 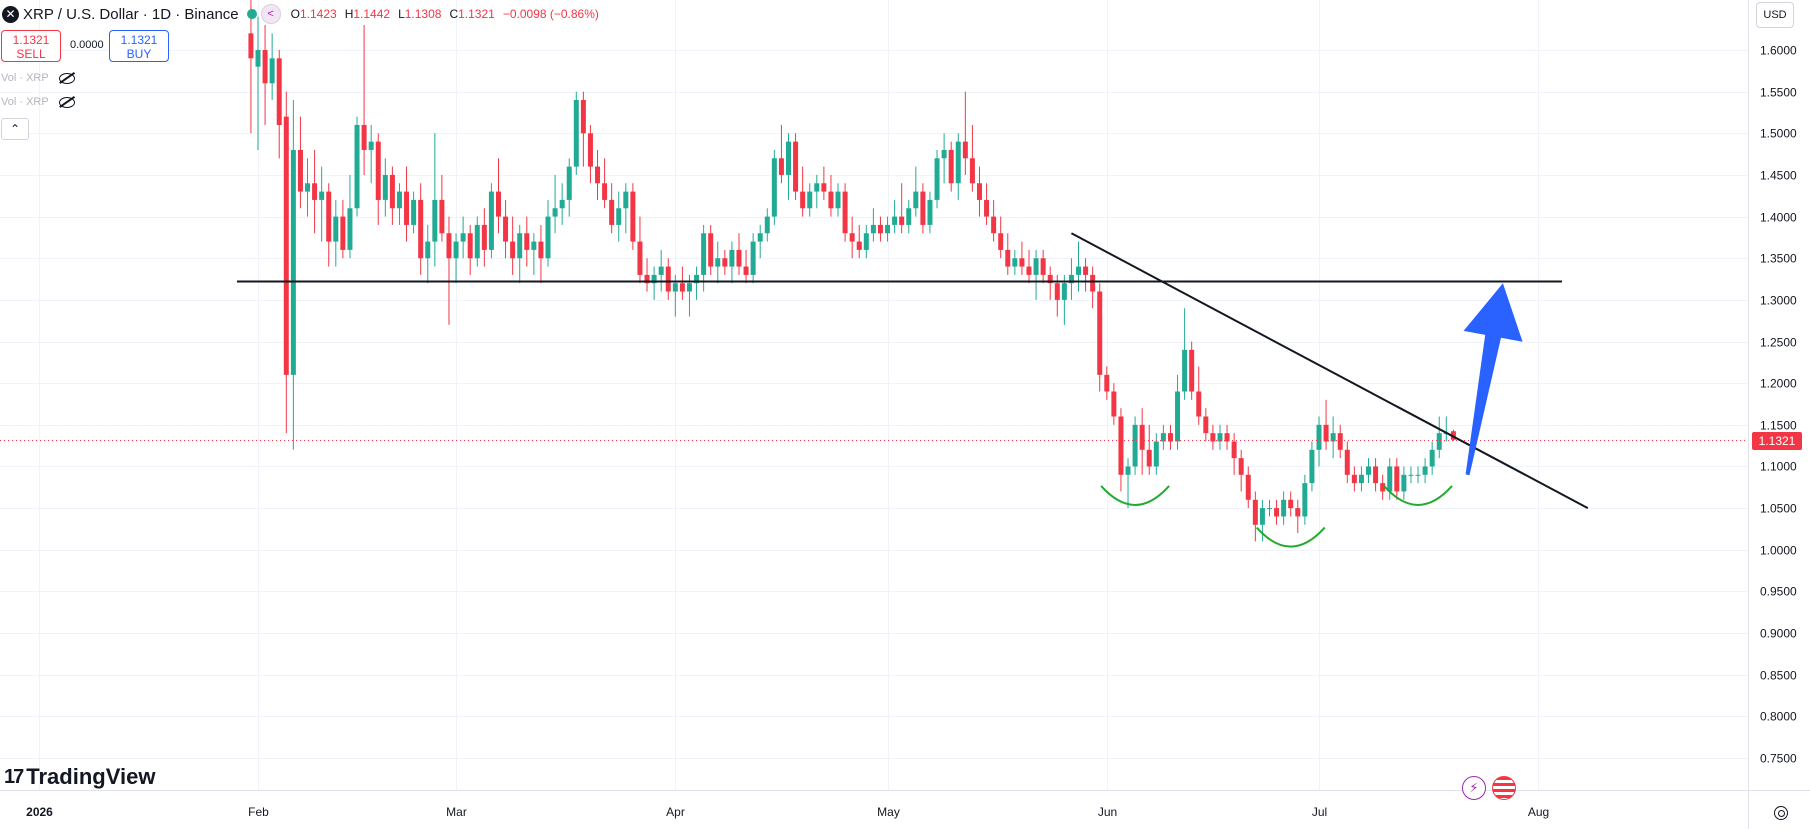 I want to click on open-value: 1.1423, so click(x=318, y=14).